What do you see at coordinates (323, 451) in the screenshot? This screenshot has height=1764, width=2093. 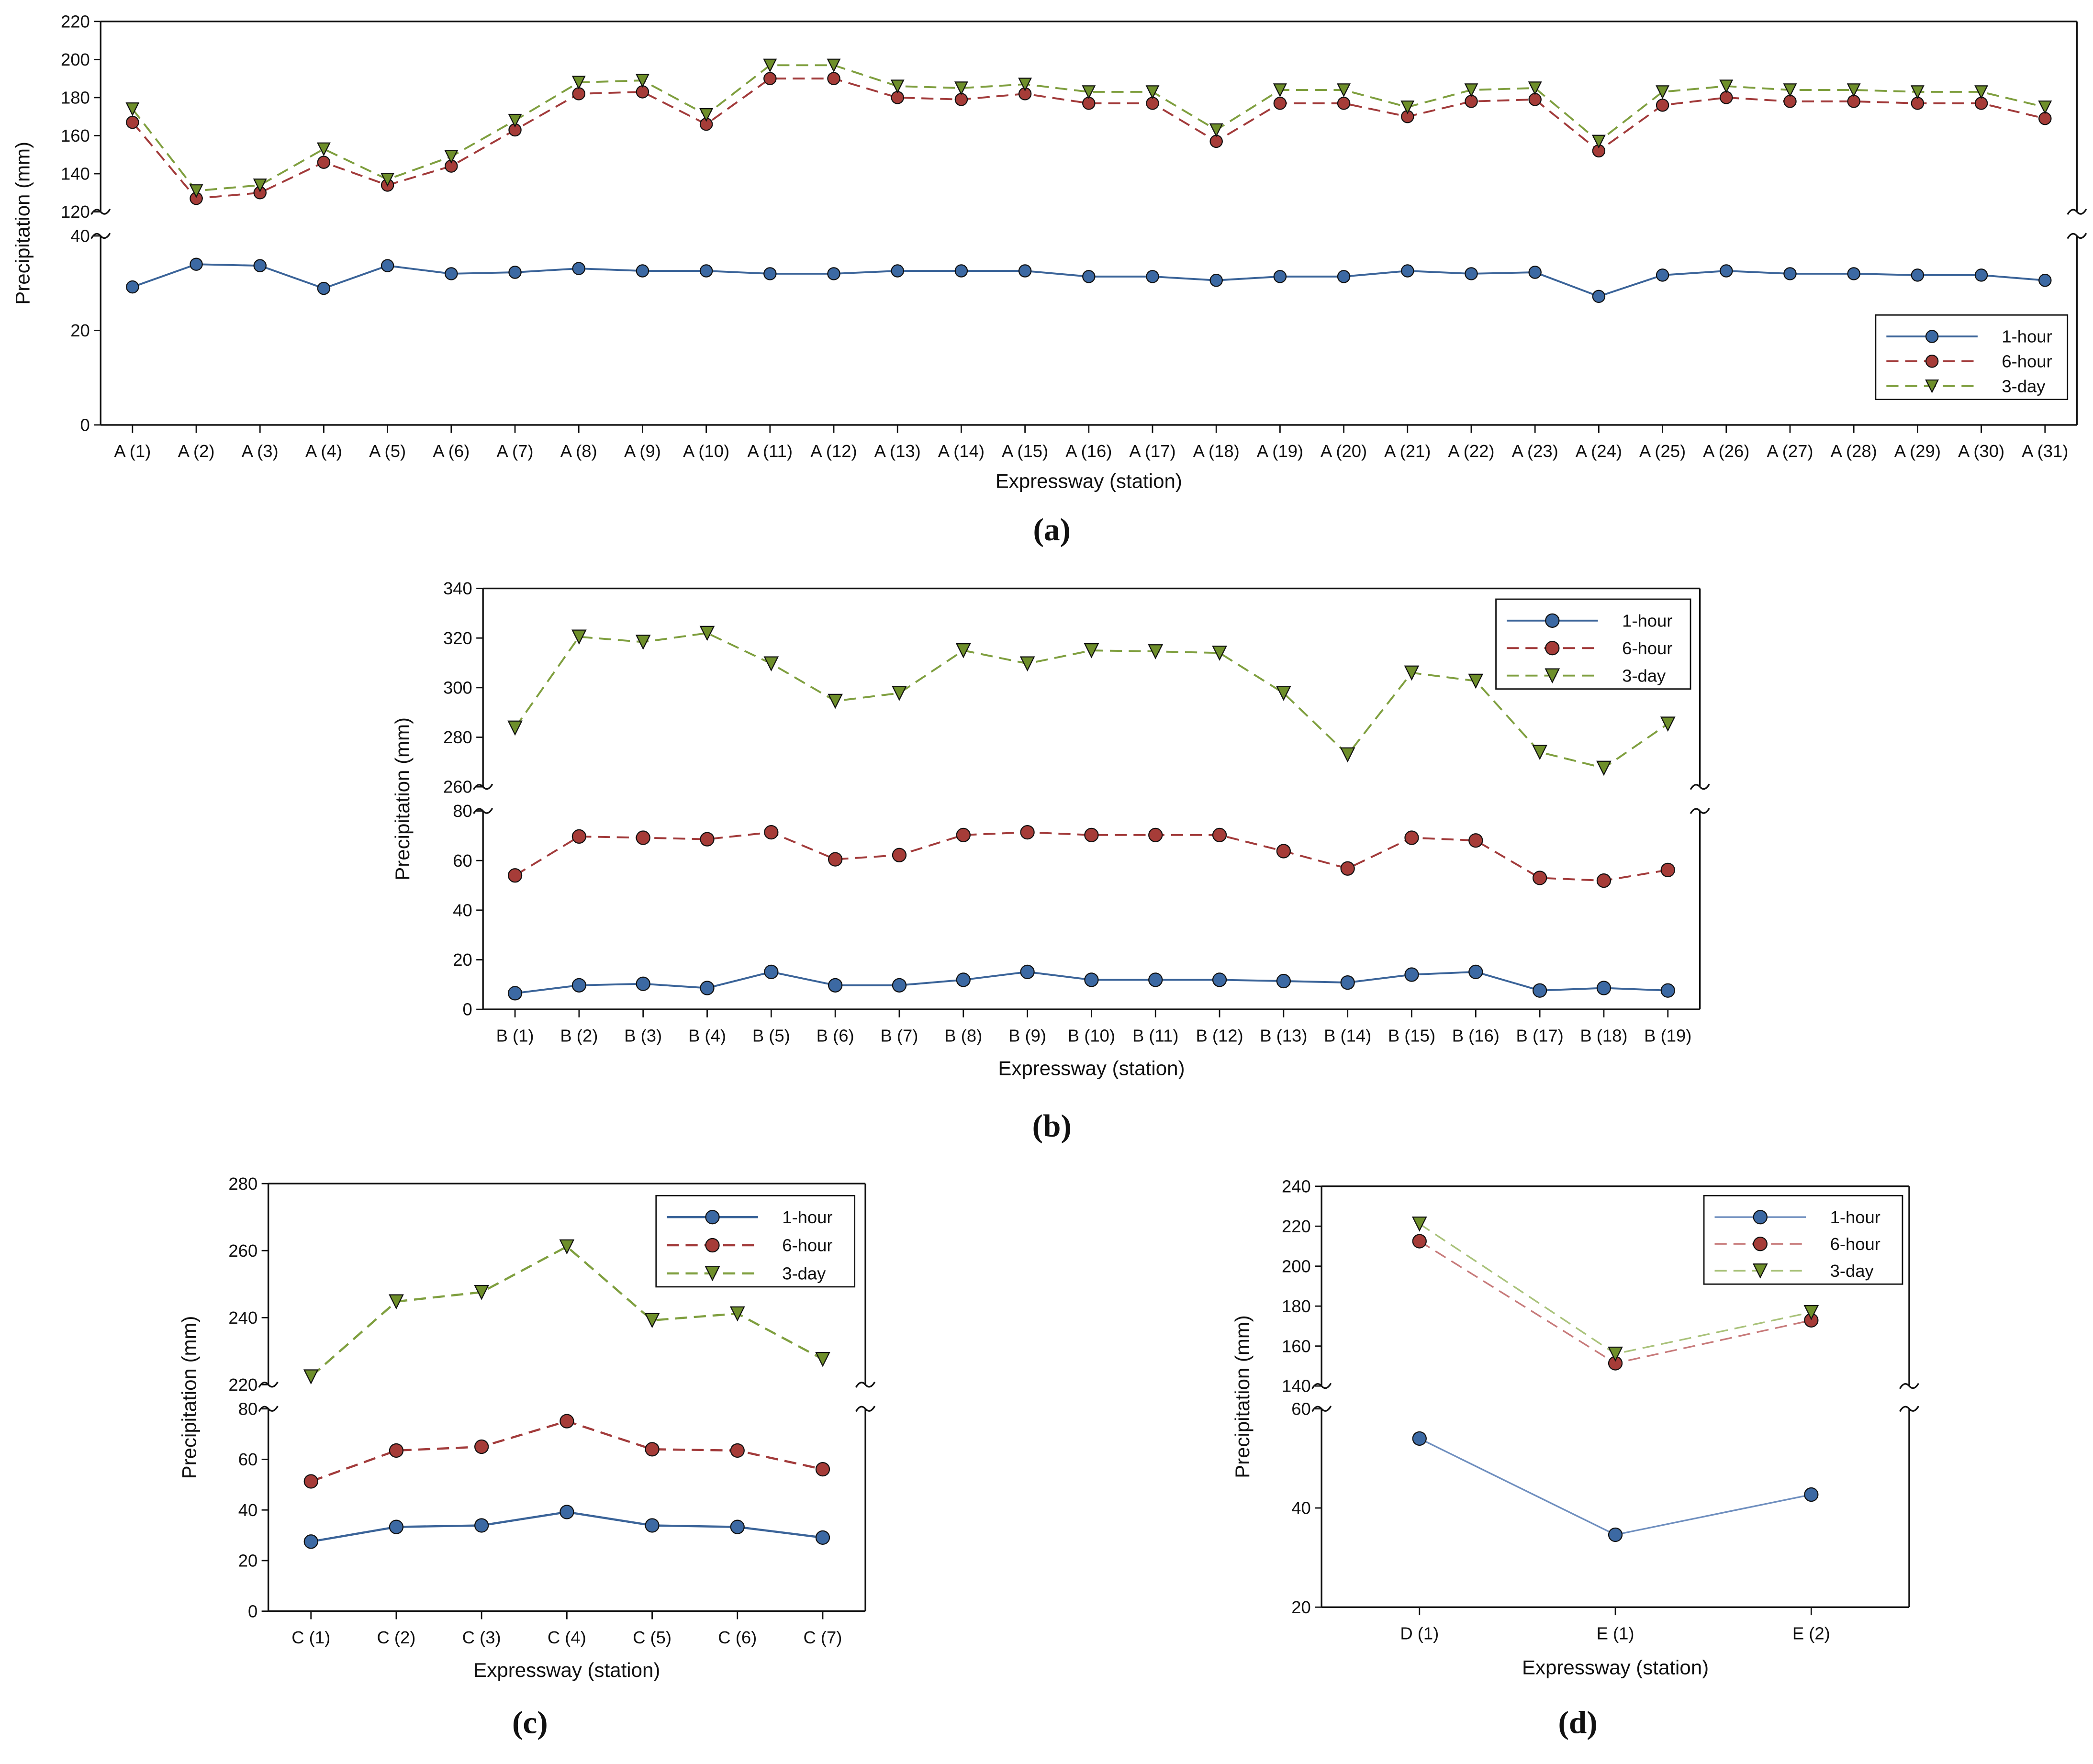 I see `x-tick-label: A (4)` at bounding box center [323, 451].